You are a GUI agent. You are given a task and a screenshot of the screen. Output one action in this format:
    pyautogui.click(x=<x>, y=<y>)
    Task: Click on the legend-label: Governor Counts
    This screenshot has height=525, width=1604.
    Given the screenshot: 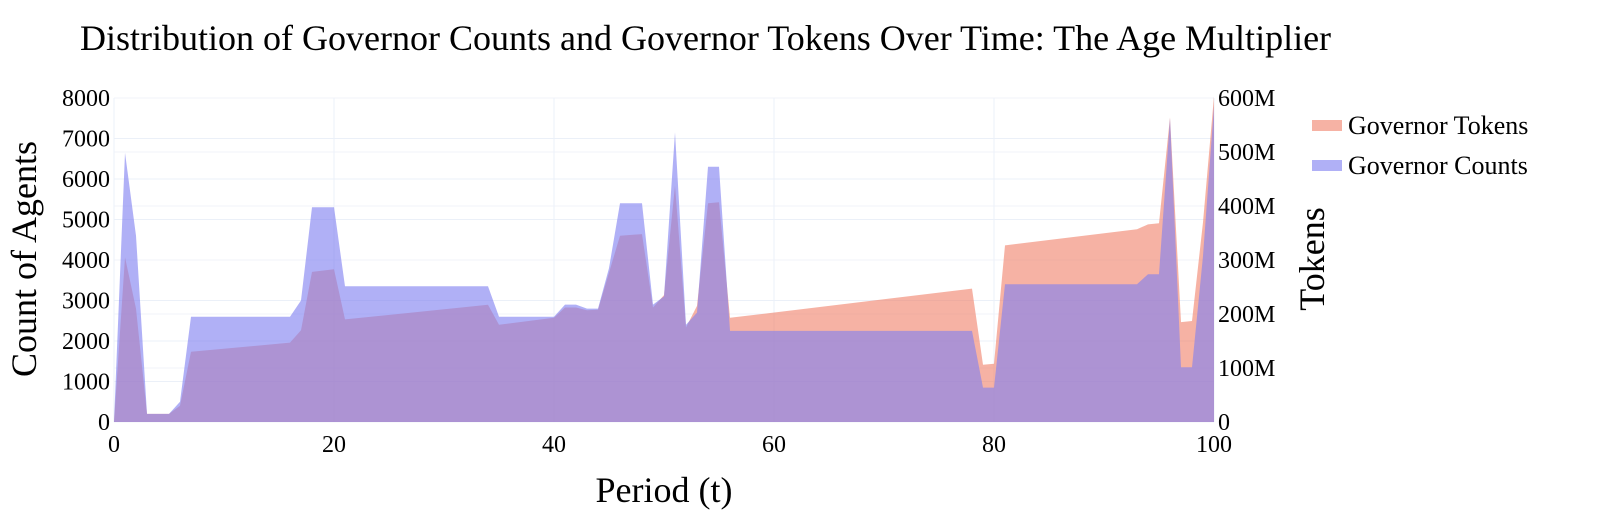 What is the action you would take?
    pyautogui.click(x=1438, y=165)
    